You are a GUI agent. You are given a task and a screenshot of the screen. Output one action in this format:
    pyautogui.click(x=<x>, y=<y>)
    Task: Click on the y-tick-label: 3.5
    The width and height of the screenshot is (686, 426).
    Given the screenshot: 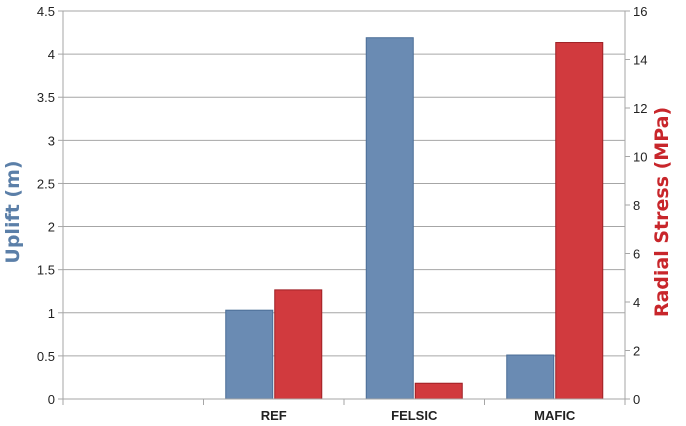 What is the action you would take?
    pyautogui.click(x=46, y=97)
    